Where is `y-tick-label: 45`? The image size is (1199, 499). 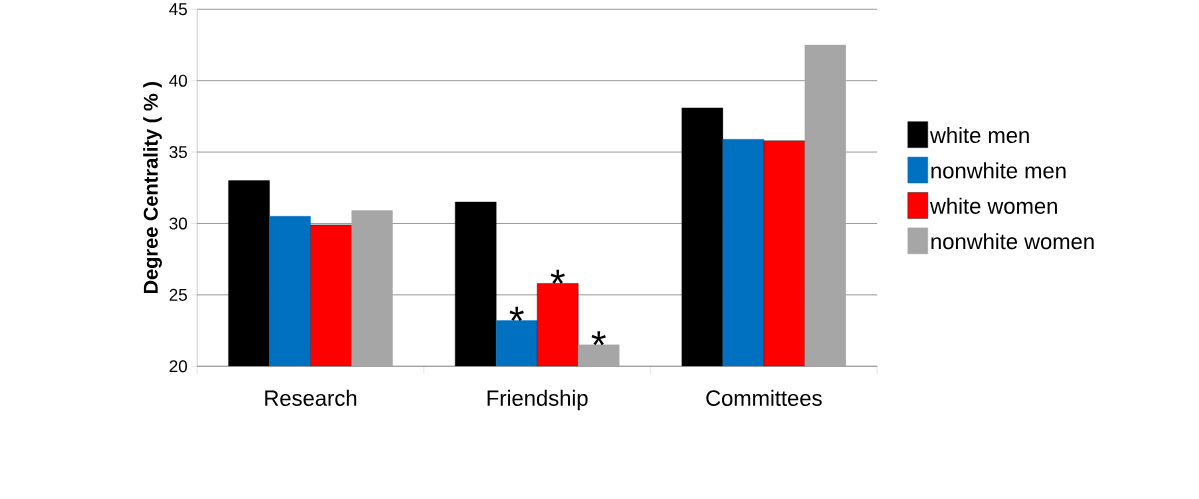 y-tick-label: 45 is located at coordinates (178, 9).